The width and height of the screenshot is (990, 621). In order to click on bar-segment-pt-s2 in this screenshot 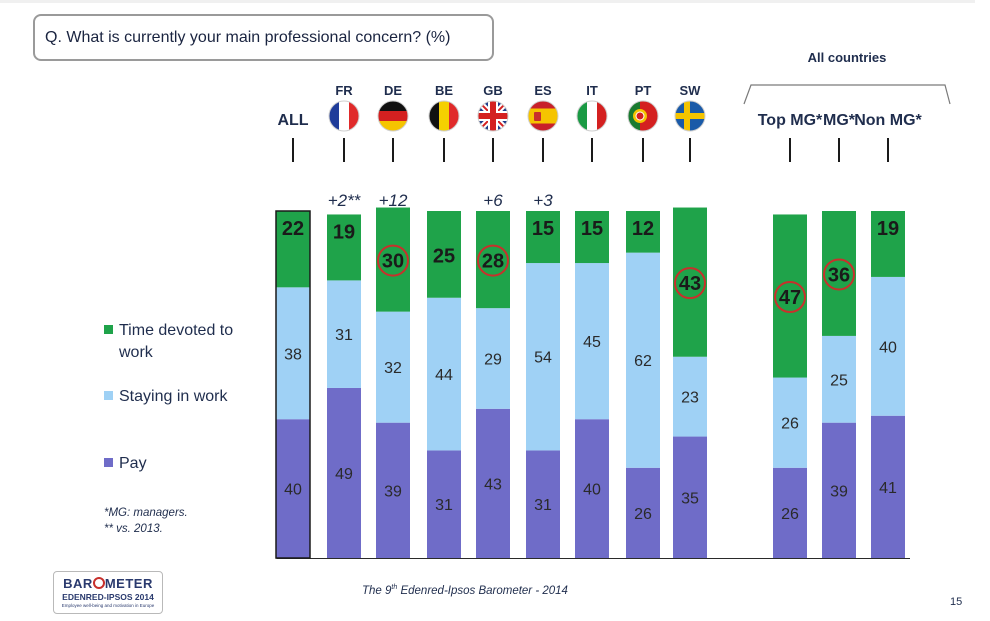, I will do `click(643, 232)`.